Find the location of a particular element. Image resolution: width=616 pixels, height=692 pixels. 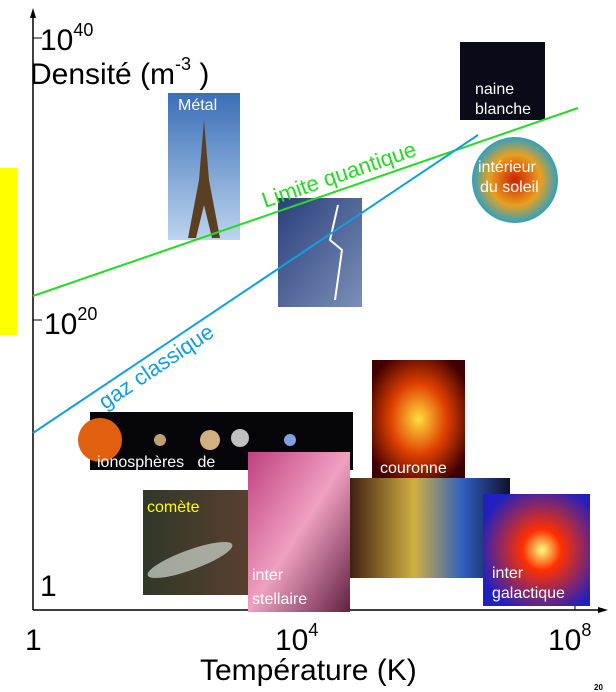

y-tick-label: 1040 is located at coordinates (66, 38).